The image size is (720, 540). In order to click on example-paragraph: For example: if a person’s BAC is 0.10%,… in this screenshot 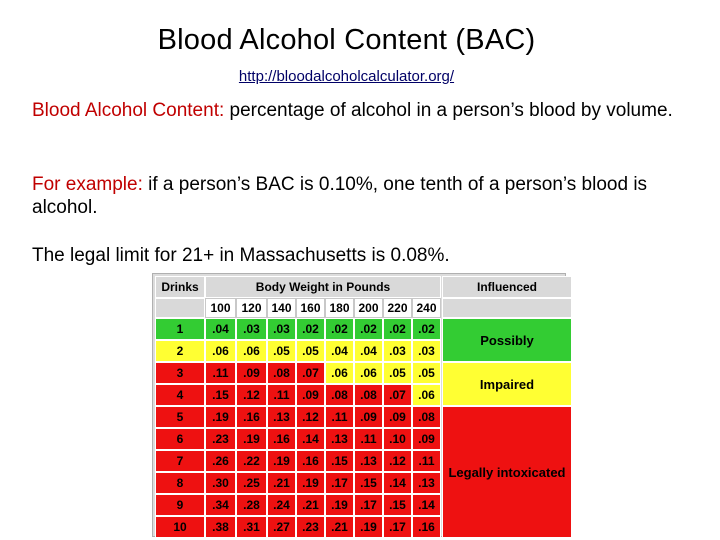, I will do `click(363, 196)`.